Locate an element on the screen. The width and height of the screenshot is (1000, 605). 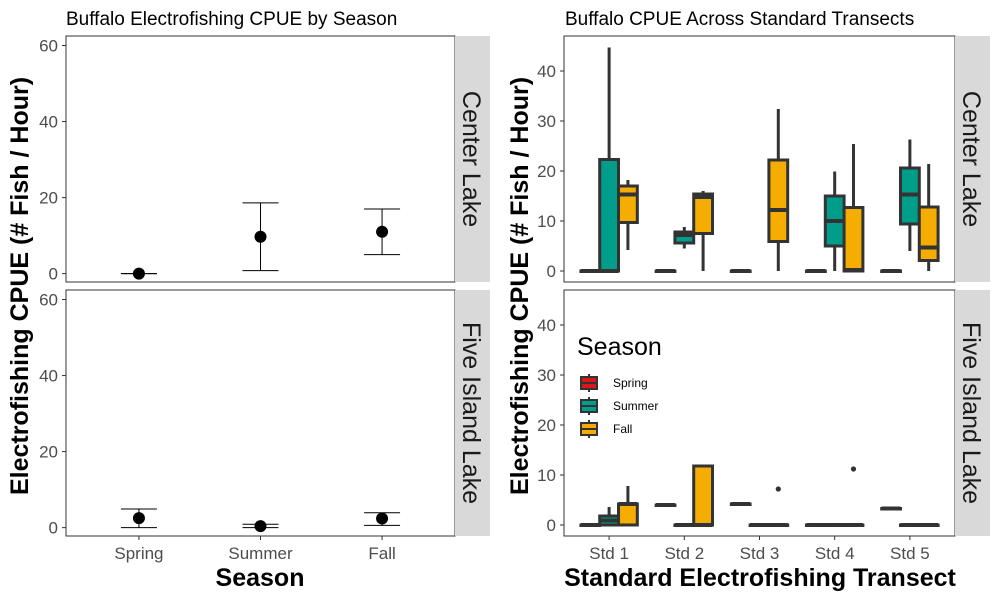
right-x-tick-label: Std 4 is located at coordinates (835, 553).